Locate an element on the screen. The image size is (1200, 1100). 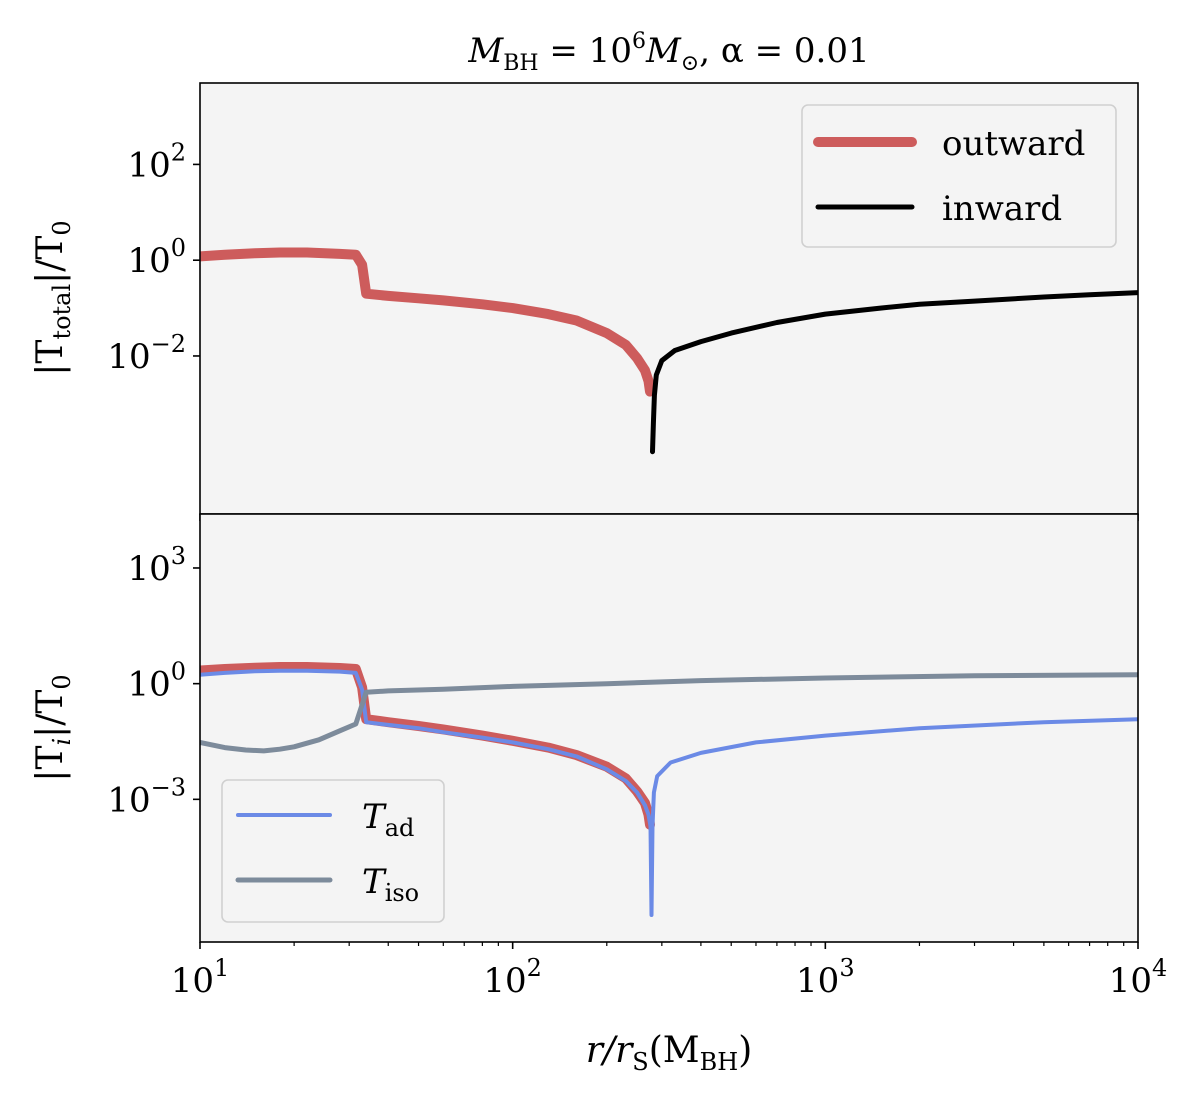
x-tick-label: 10² is located at coordinates (512, 977).